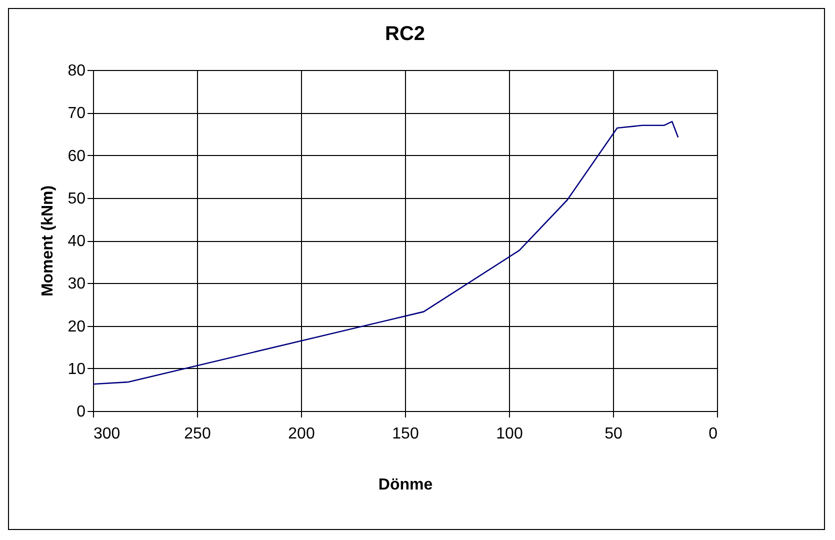  Describe the element at coordinates (77, 241) in the screenshot. I see `y-tick-label: 40` at that location.